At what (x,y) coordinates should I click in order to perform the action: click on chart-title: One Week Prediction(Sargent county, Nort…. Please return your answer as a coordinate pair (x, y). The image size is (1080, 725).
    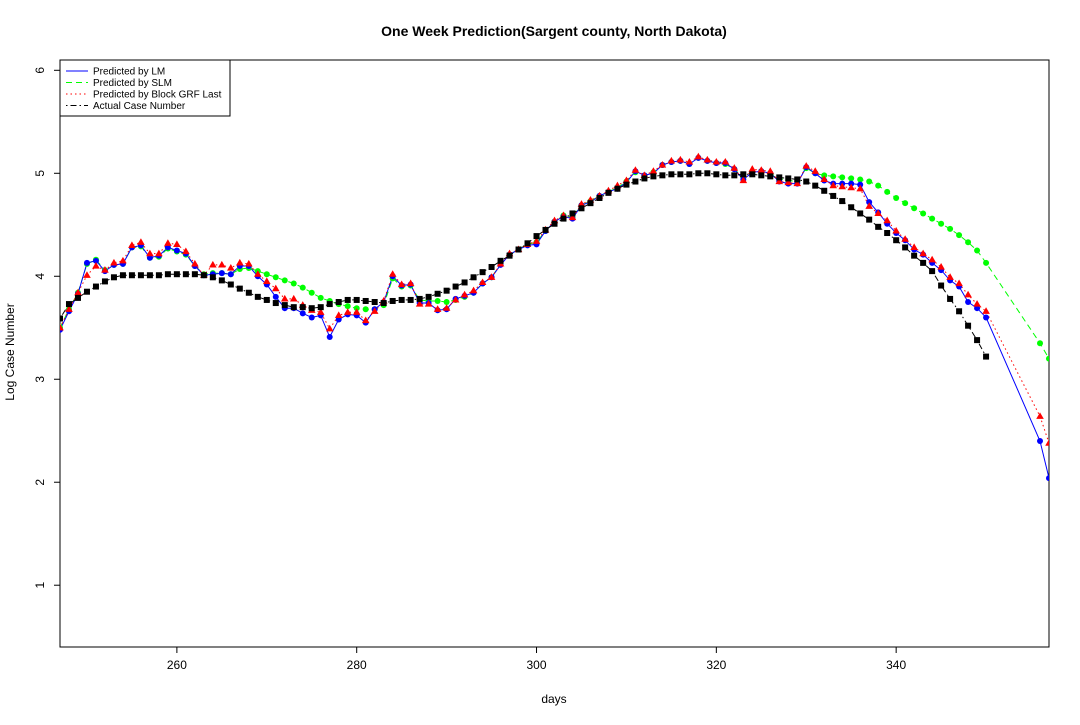
    Looking at the image, I should click on (554, 31).